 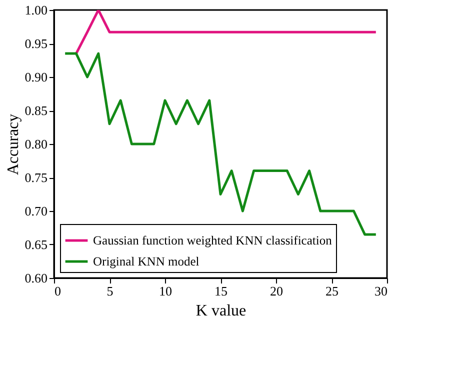 I want to click on x-axis-title: K value, so click(x=221, y=311).